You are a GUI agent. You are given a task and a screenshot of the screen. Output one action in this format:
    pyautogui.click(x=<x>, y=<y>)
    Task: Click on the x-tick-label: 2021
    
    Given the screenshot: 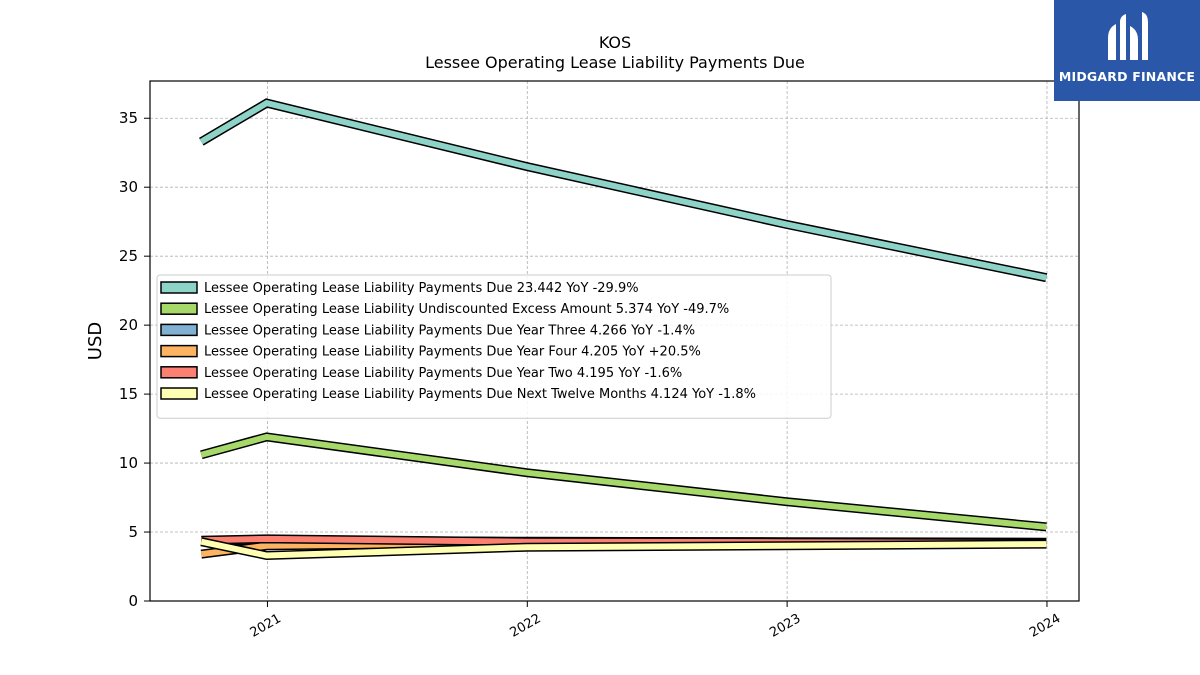 What is the action you would take?
    pyautogui.click(x=266, y=626)
    